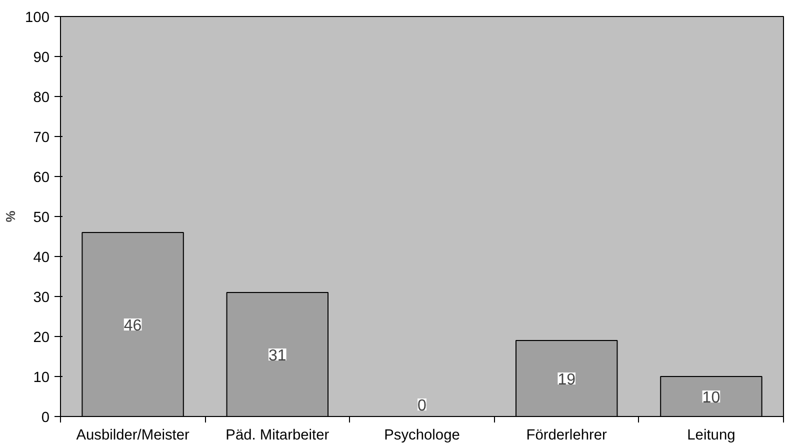 The width and height of the screenshot is (797, 446). What do you see at coordinates (711, 398) in the screenshot?
I see `data-label: 10` at bounding box center [711, 398].